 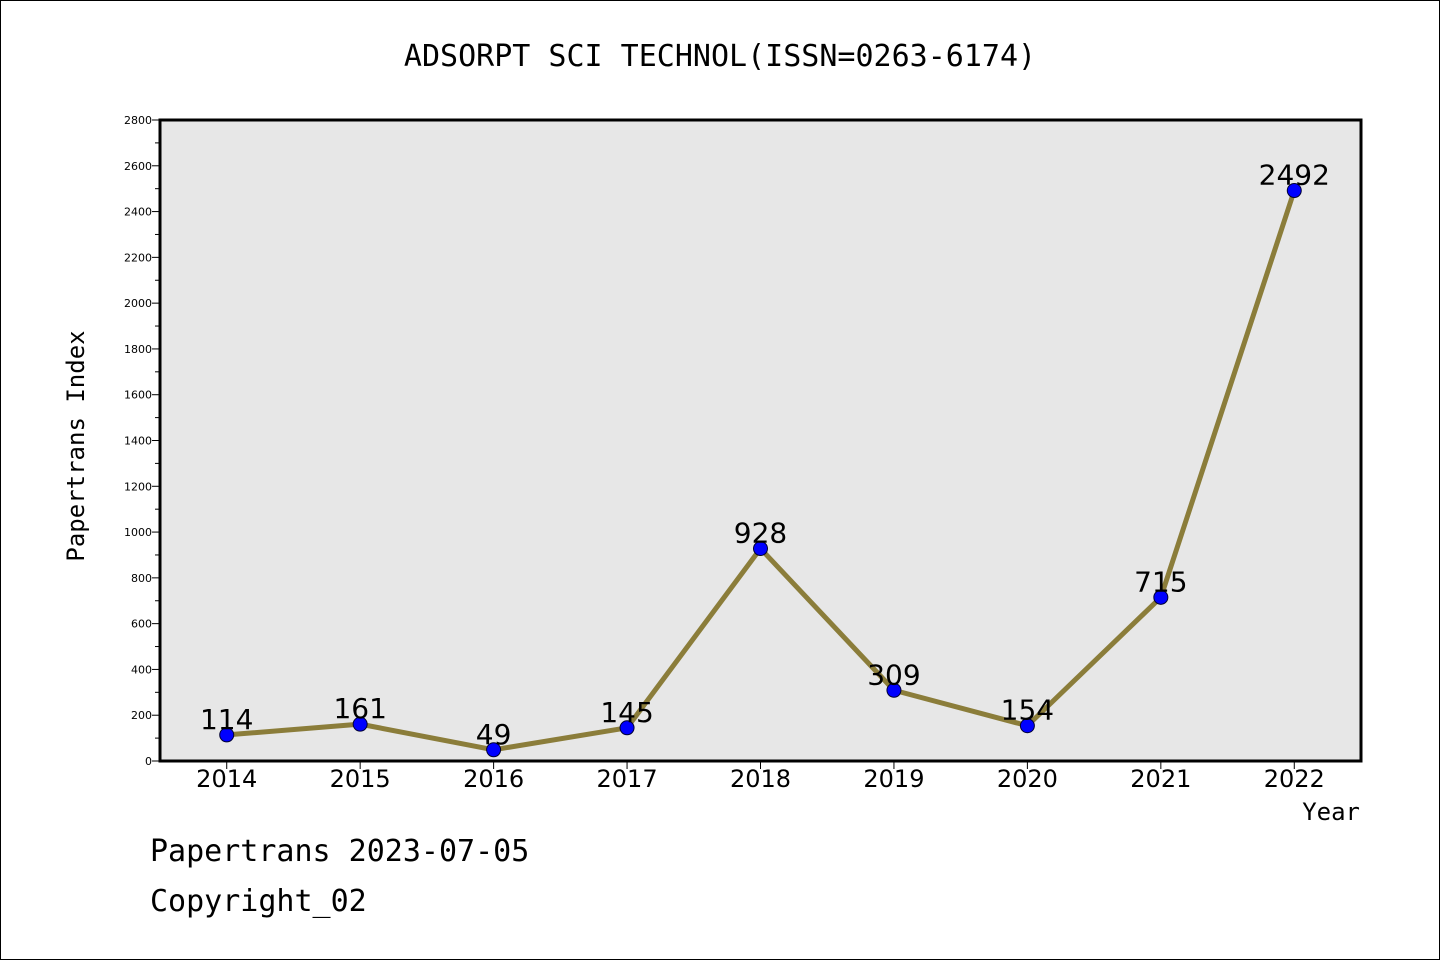 I want to click on data-label: 2492, so click(x=1294, y=175).